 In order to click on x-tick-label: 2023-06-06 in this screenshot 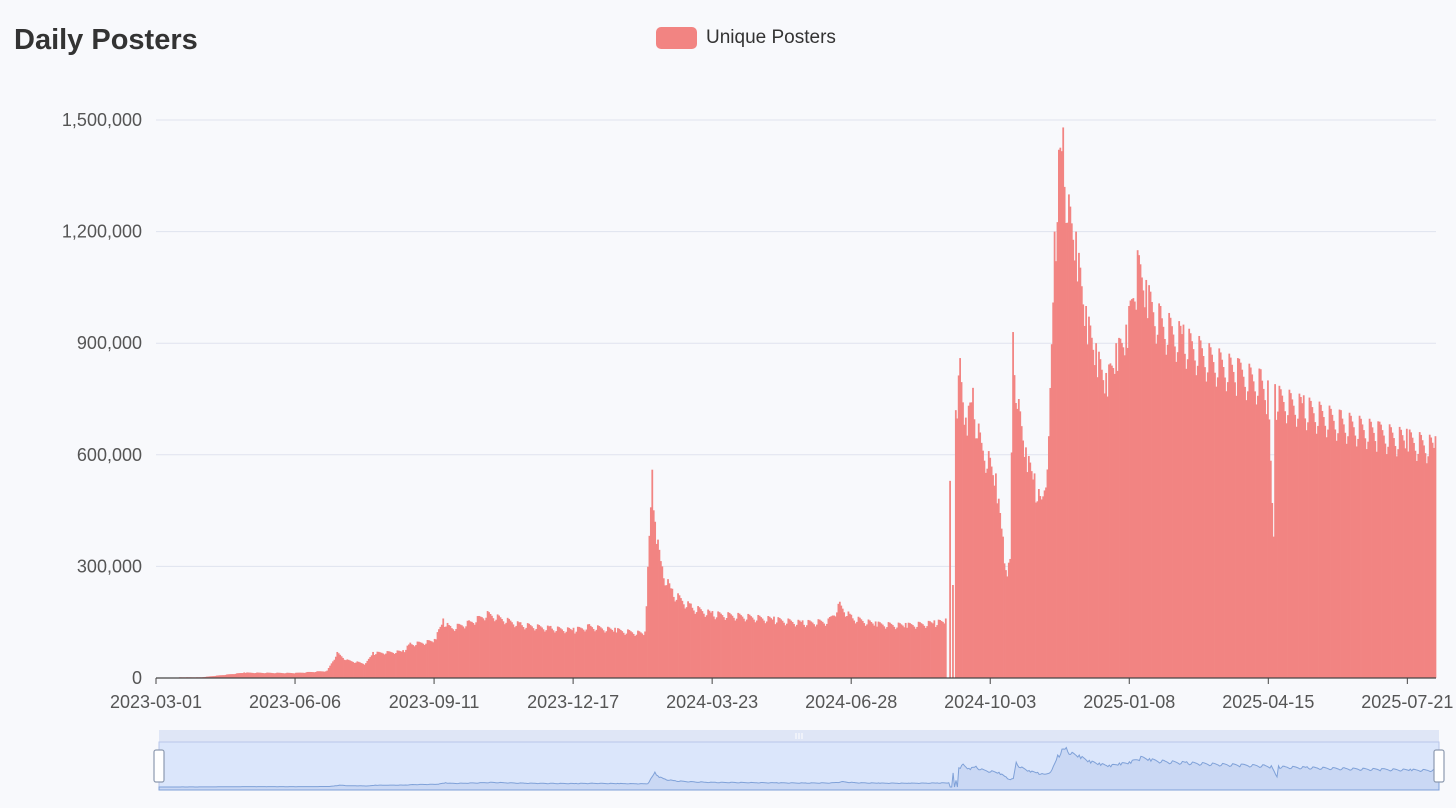, I will do `click(295, 702)`.